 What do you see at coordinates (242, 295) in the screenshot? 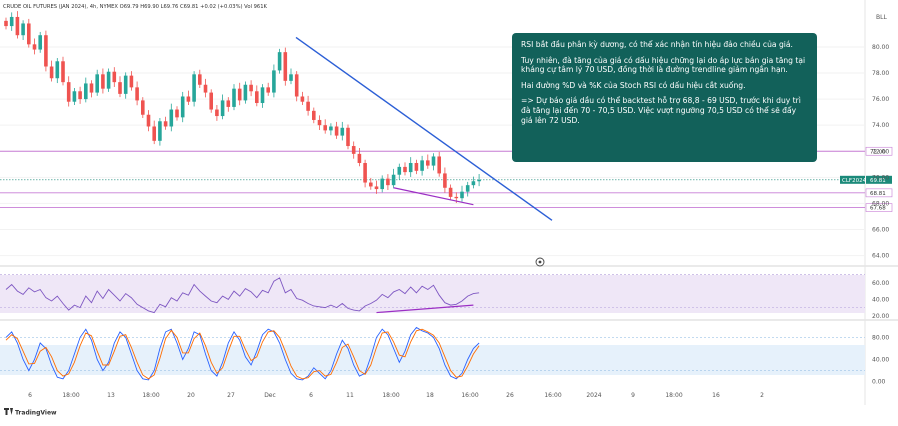
I see `rsi-line` at bounding box center [242, 295].